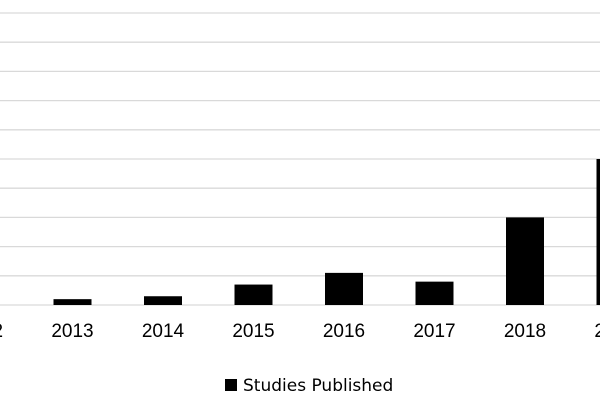  Describe the element at coordinates (253, 331) in the screenshot. I see `x-tick-label: 2015` at that location.